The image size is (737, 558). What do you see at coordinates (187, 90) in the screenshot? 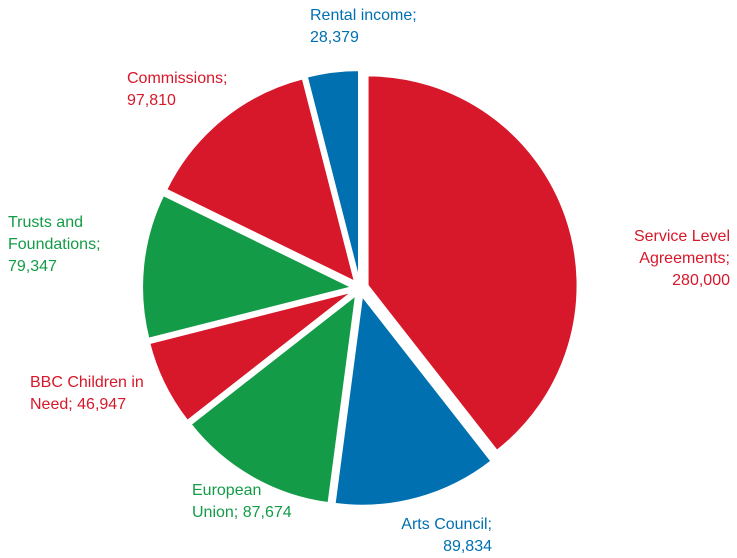
I see `slice-label: Commissions; 97,810` at bounding box center [187, 90].